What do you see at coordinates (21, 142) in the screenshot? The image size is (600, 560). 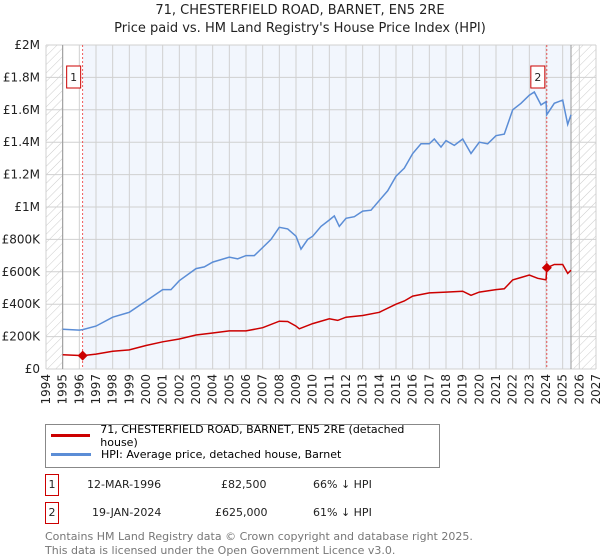 I see `y-tick-label: £1.4M` at bounding box center [21, 142].